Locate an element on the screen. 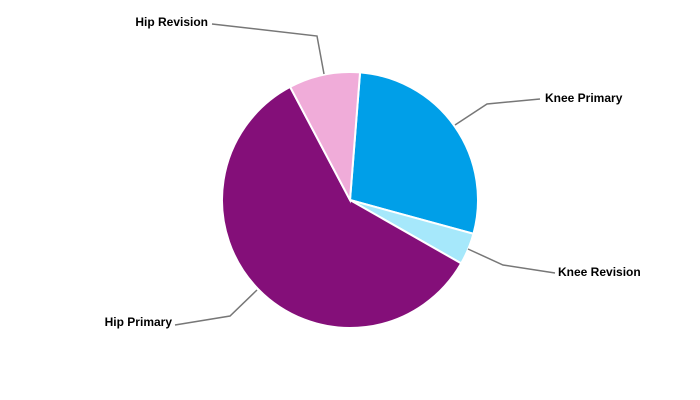  slice-label: Hip Primary is located at coordinates (139, 322).